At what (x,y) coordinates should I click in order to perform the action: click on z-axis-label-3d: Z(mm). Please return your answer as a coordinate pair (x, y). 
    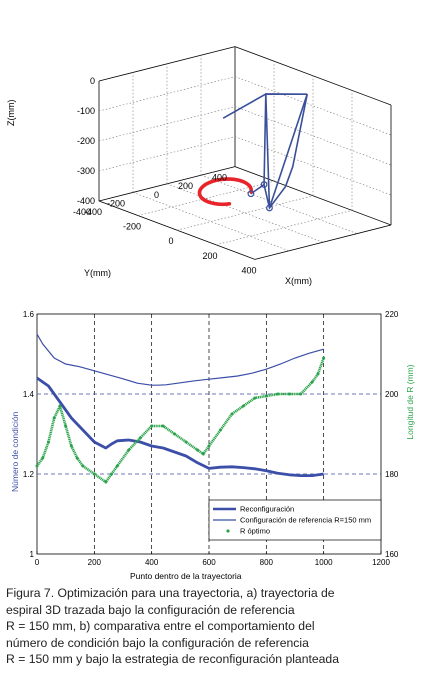
    Looking at the image, I should click on (11, 113).